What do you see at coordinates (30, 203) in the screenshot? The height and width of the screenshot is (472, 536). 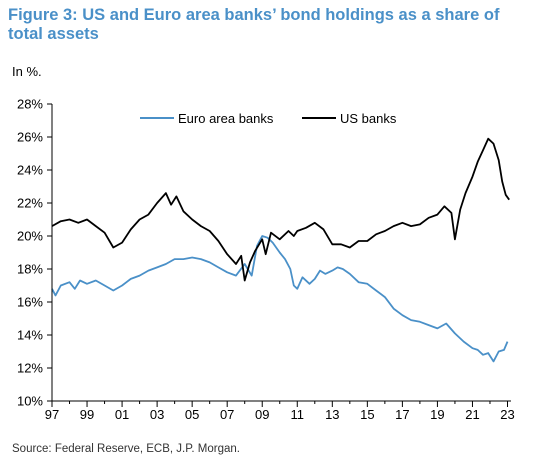 I see `y-tick-label: 22%` at bounding box center [30, 203].